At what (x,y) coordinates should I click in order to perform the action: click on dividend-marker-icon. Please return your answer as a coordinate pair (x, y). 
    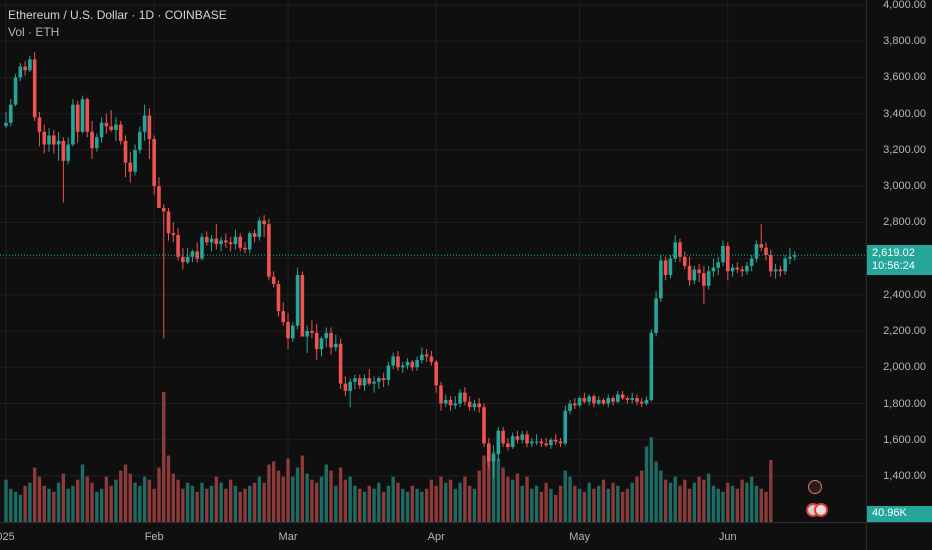
    Looking at the image, I should click on (815, 487).